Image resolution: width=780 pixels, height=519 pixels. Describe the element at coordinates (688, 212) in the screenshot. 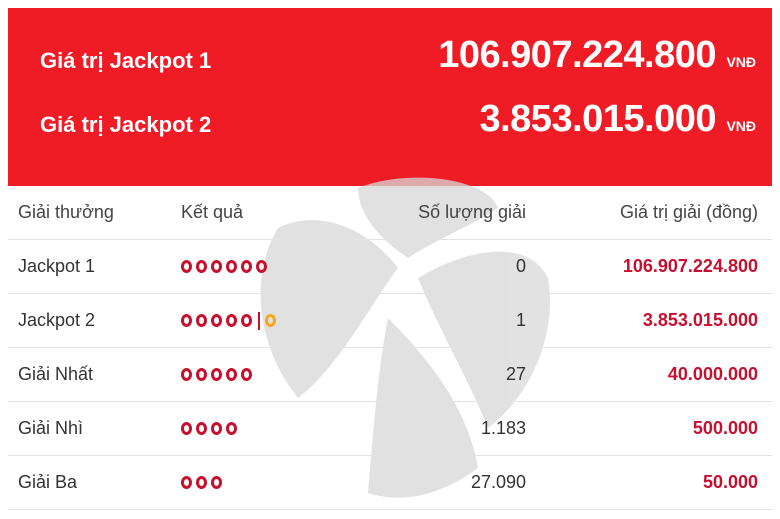

I see `header-value: Giá trị giải (đồng)` at that location.